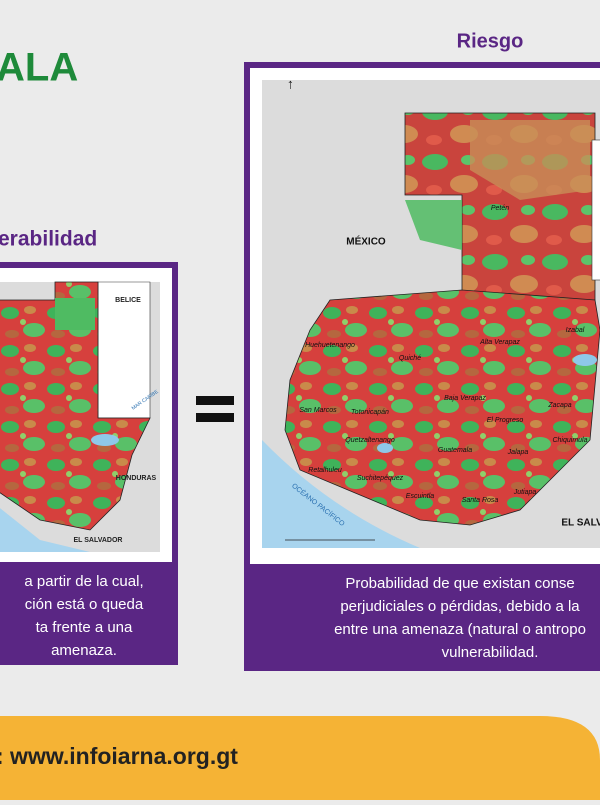  What do you see at coordinates (318, 410) in the screenshot?
I see `map-label: San Marcos` at bounding box center [318, 410].